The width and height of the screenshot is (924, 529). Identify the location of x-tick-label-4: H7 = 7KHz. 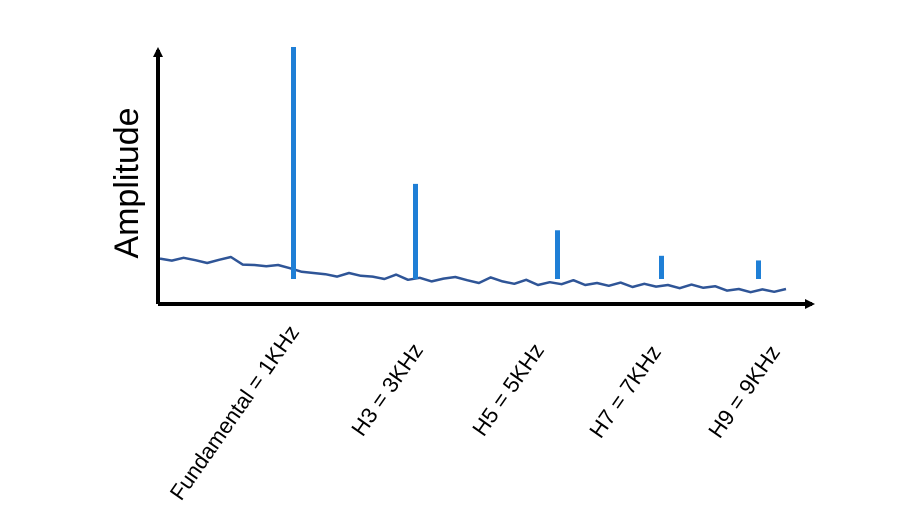
(625, 392).